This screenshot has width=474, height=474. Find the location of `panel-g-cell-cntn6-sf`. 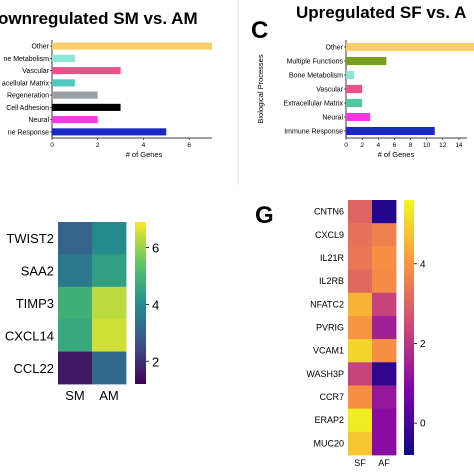

panel-g-cell-cntn6-sf is located at coordinates (360, 212).